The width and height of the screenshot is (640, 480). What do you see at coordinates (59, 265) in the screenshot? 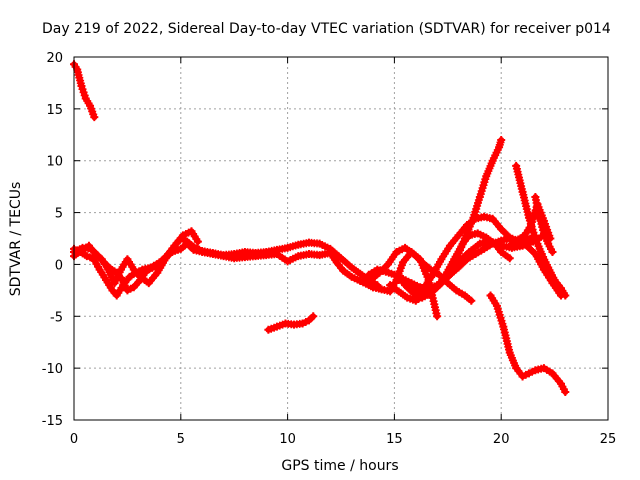
I see `y-tick-label: 0` at bounding box center [59, 265].